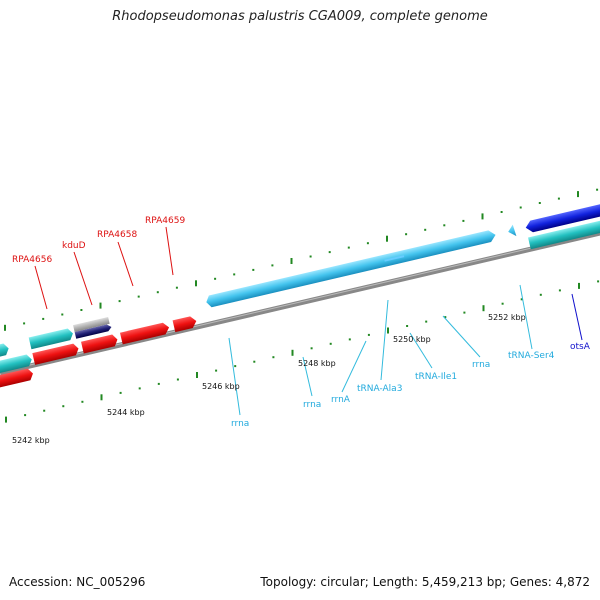 The height and width of the screenshot is (600, 600). What do you see at coordinates (117, 235) in the screenshot?
I see `gene-label-RPA4658: RPA4658` at bounding box center [117, 235].